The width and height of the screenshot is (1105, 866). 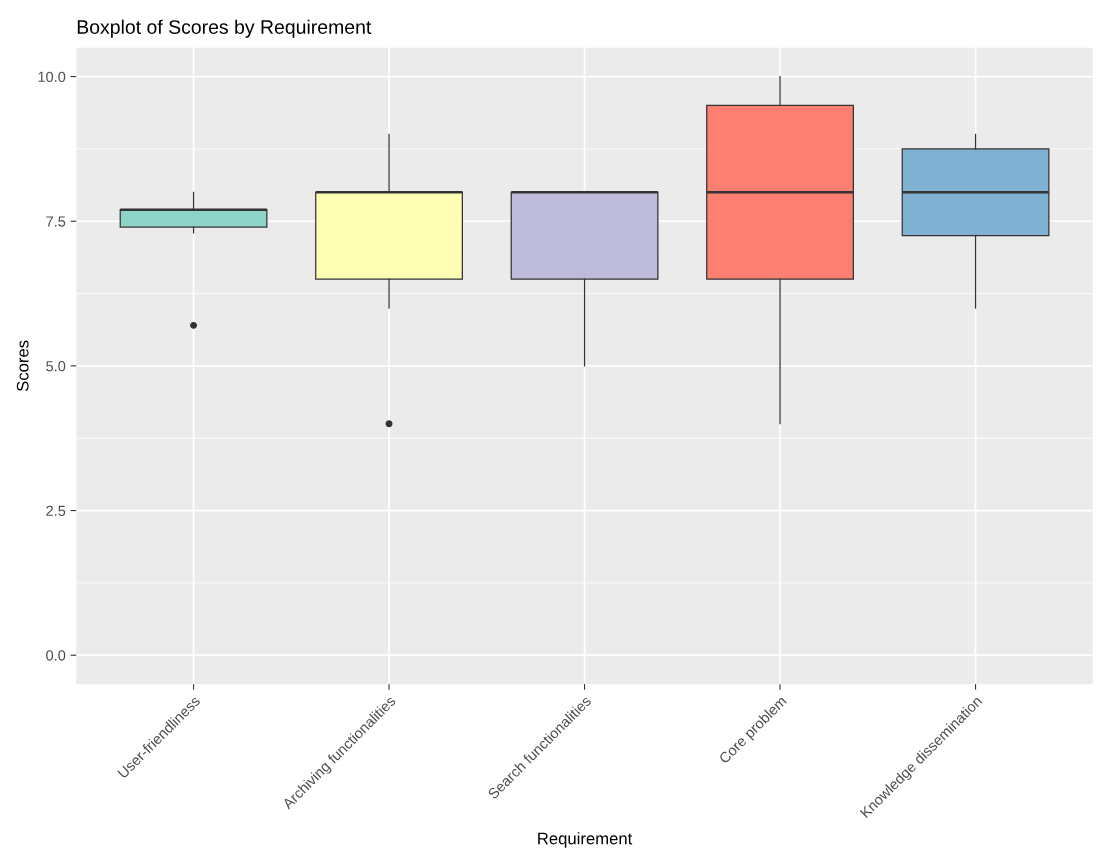 I want to click on y-tick-label: 2.5, so click(x=56, y=510).